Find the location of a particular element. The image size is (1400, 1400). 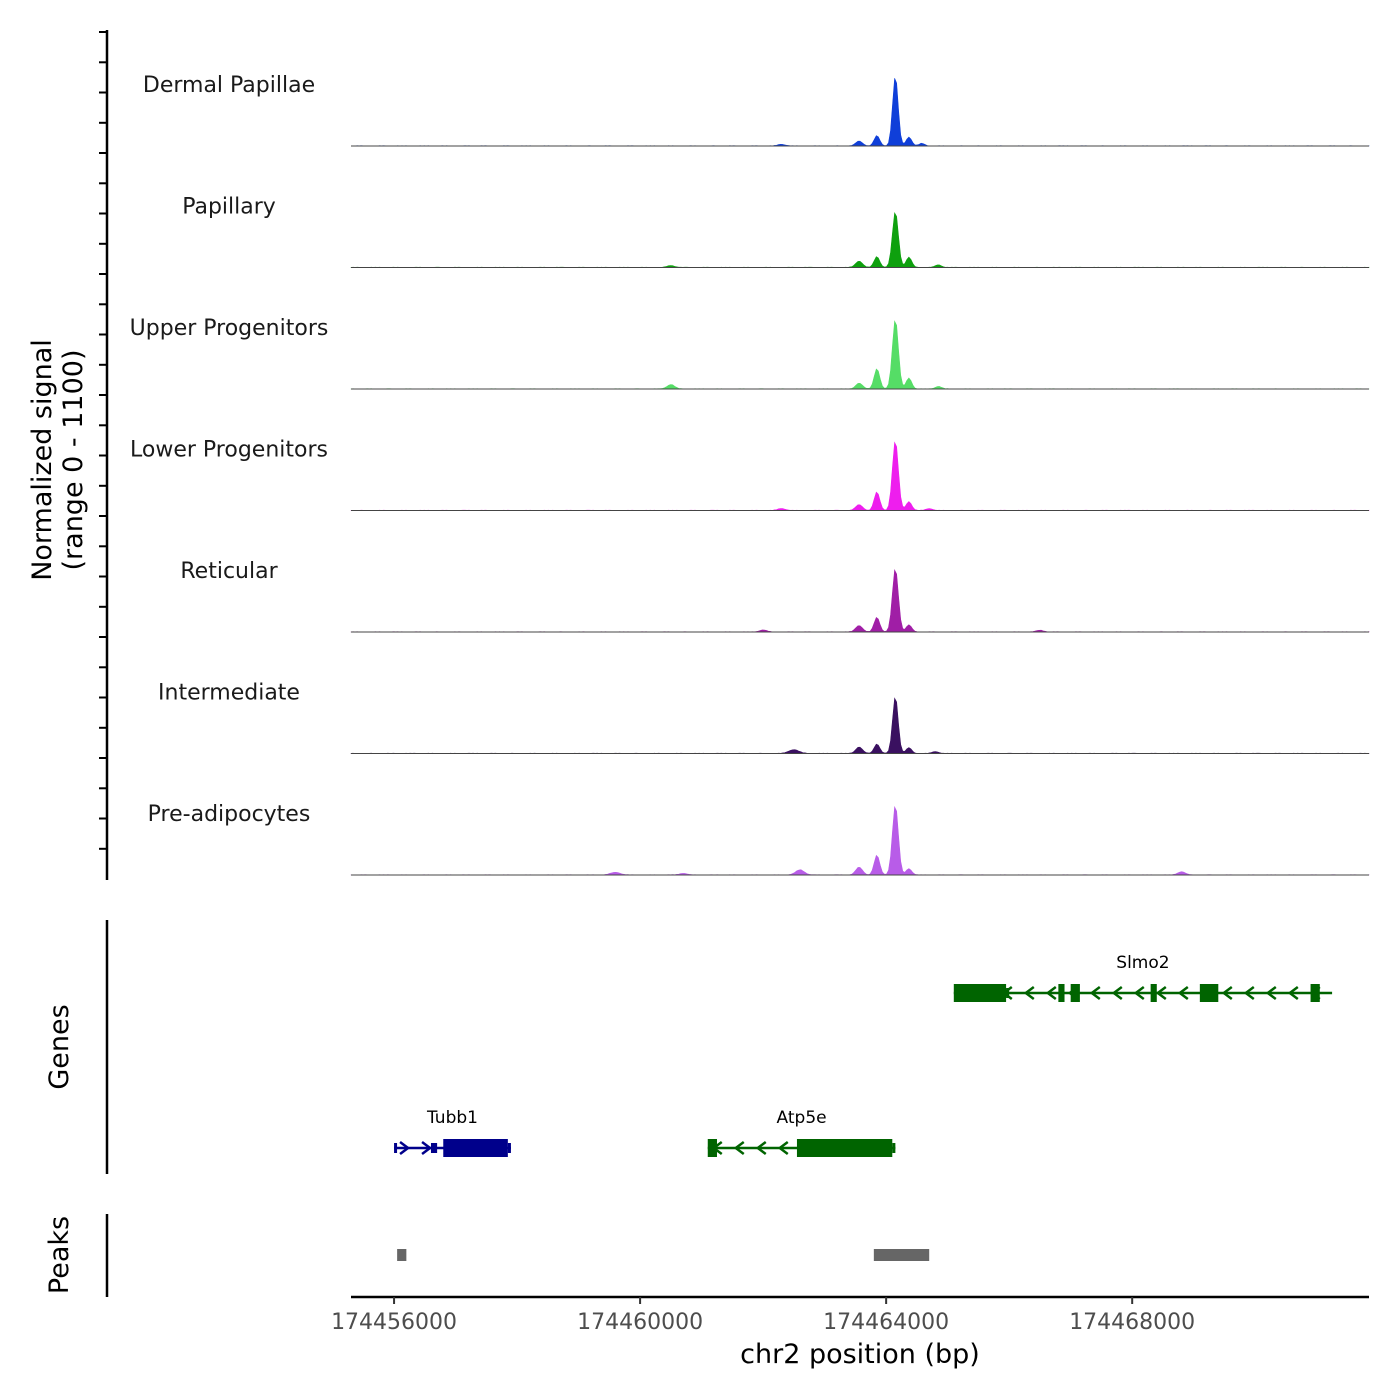

track-label: Intermediate is located at coordinates (229, 693).